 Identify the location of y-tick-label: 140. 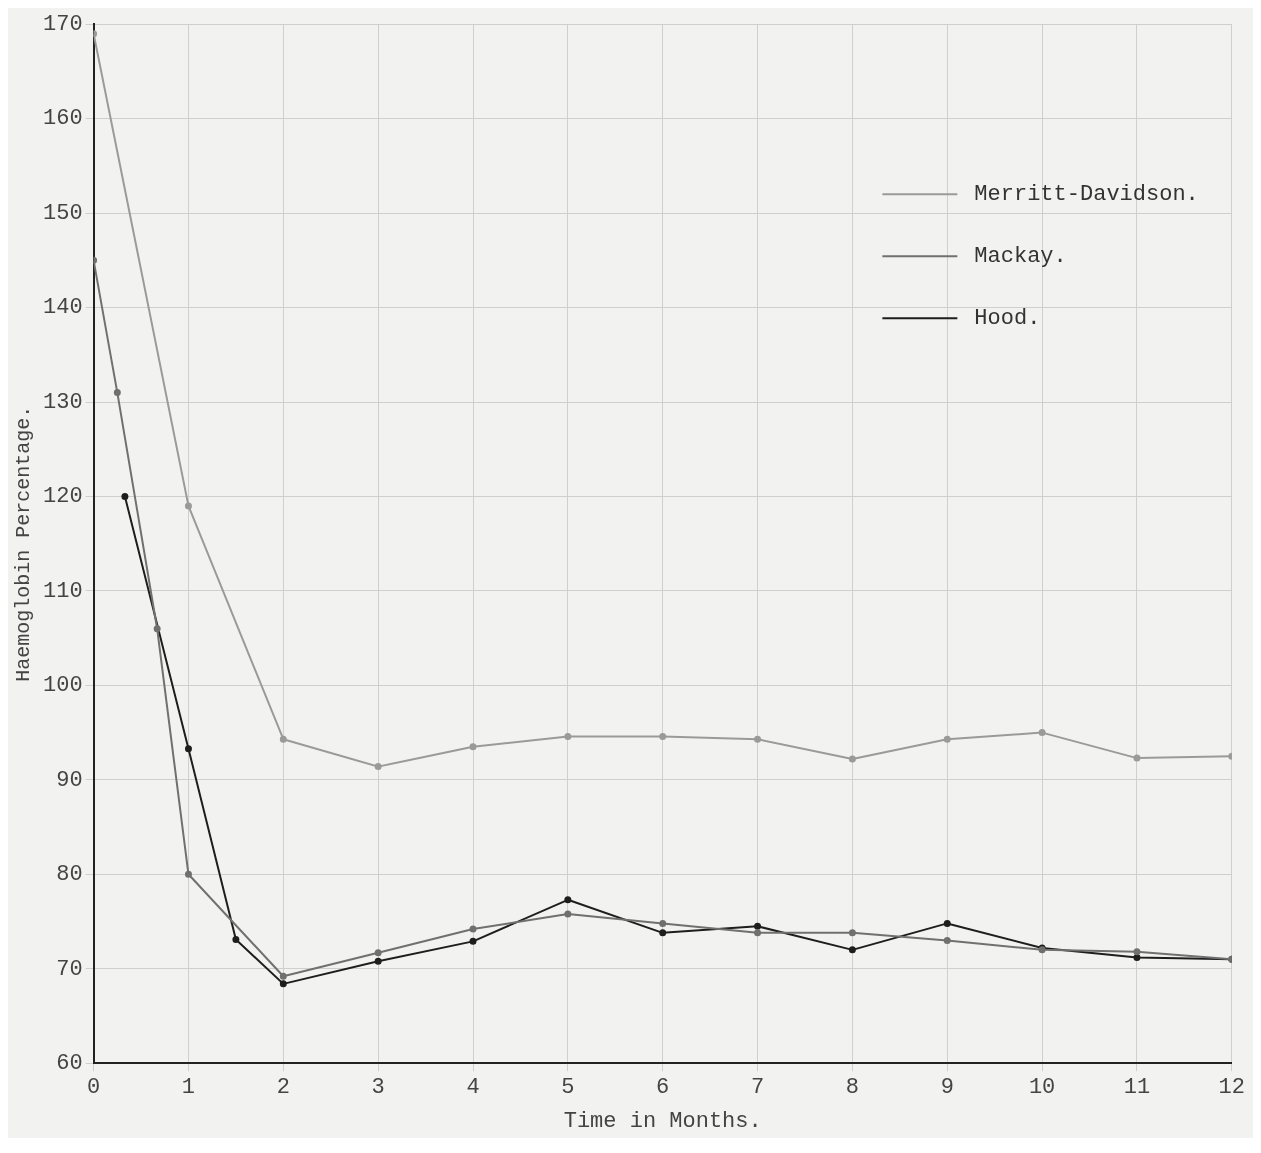
(63, 308).